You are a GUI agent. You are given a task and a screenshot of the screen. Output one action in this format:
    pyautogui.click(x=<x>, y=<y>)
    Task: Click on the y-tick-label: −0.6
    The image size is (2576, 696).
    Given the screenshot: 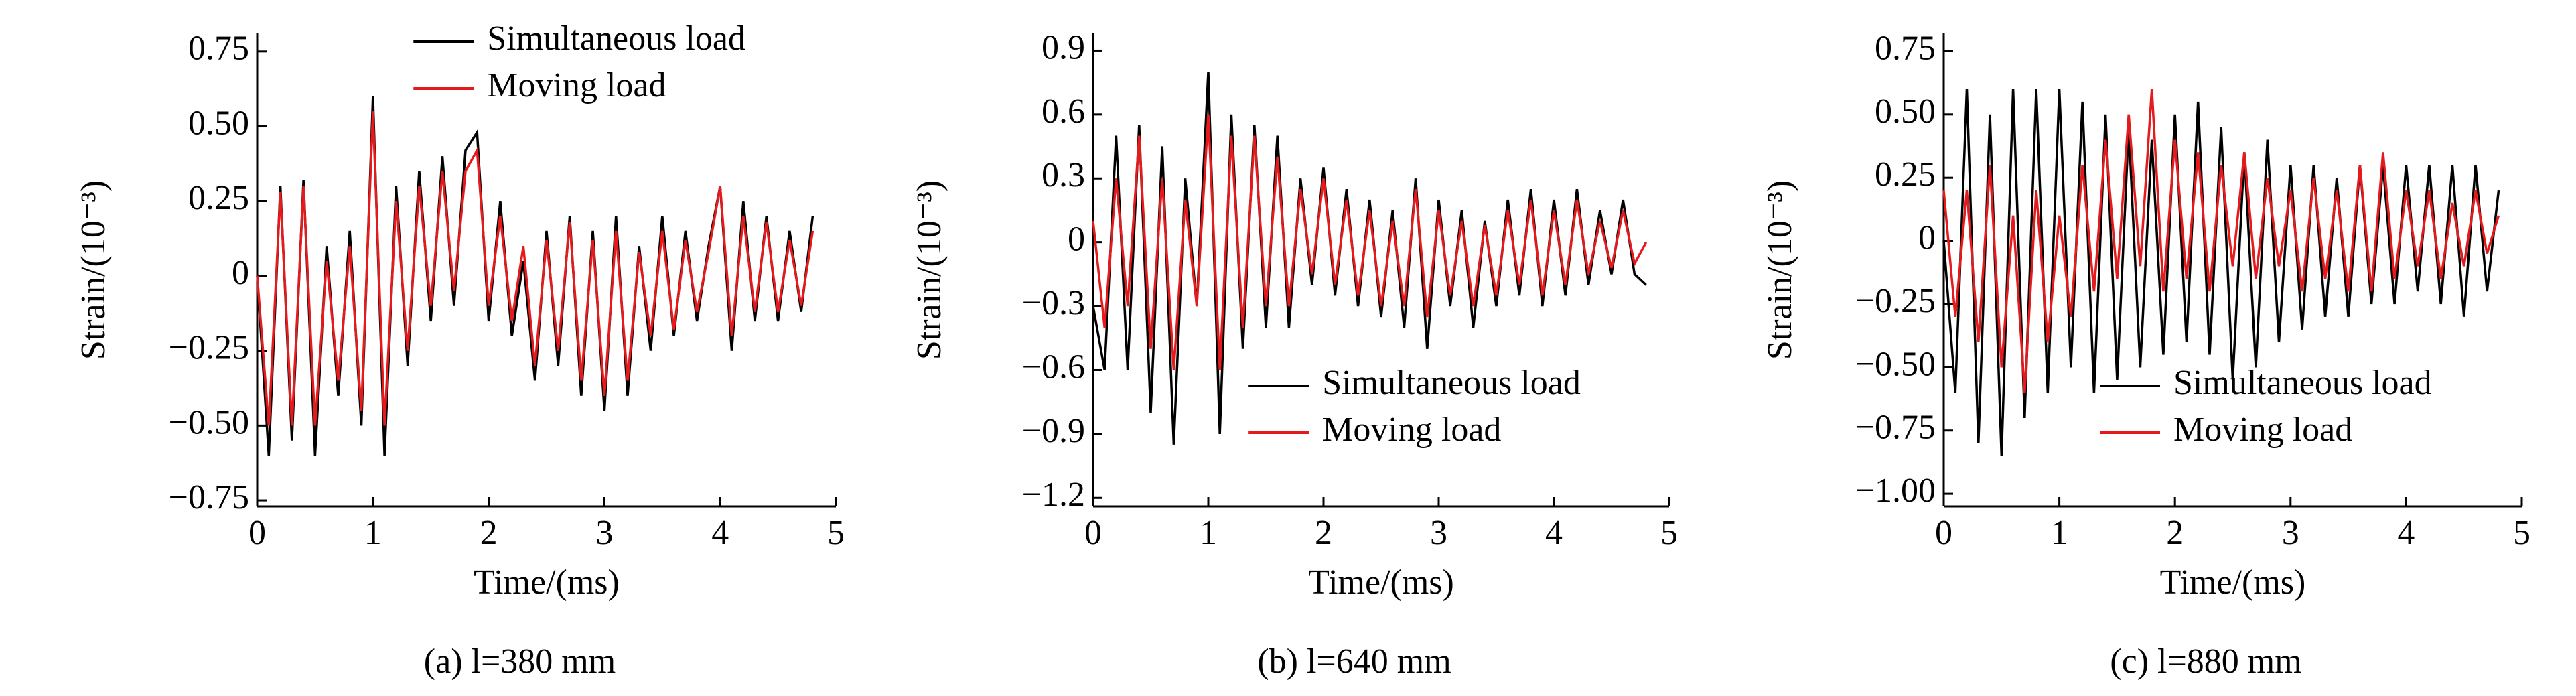 What is the action you would take?
    pyautogui.click(x=1053, y=367)
    